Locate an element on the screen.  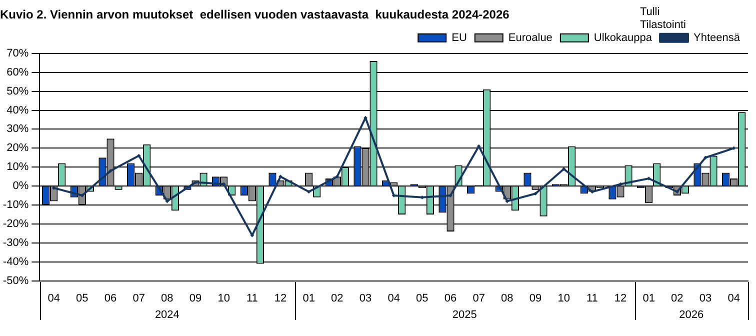
y-tick-label: -10% is located at coordinates (15, 205).